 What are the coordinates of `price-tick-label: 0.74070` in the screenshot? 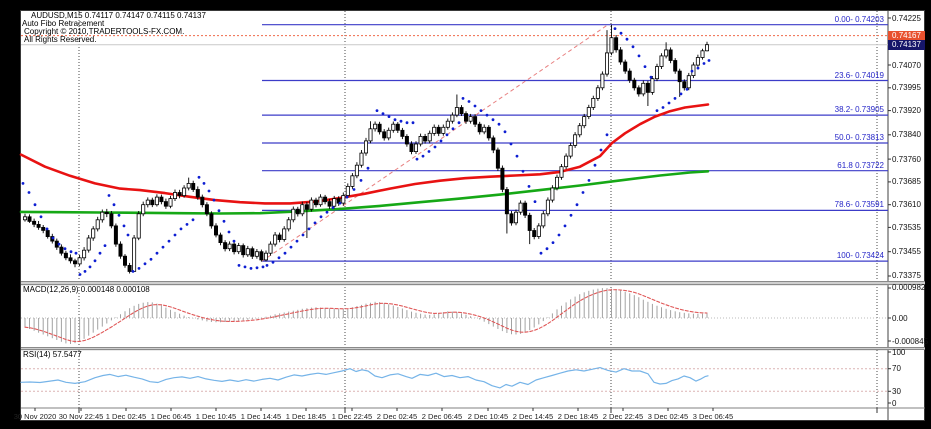 It's located at (906, 65).